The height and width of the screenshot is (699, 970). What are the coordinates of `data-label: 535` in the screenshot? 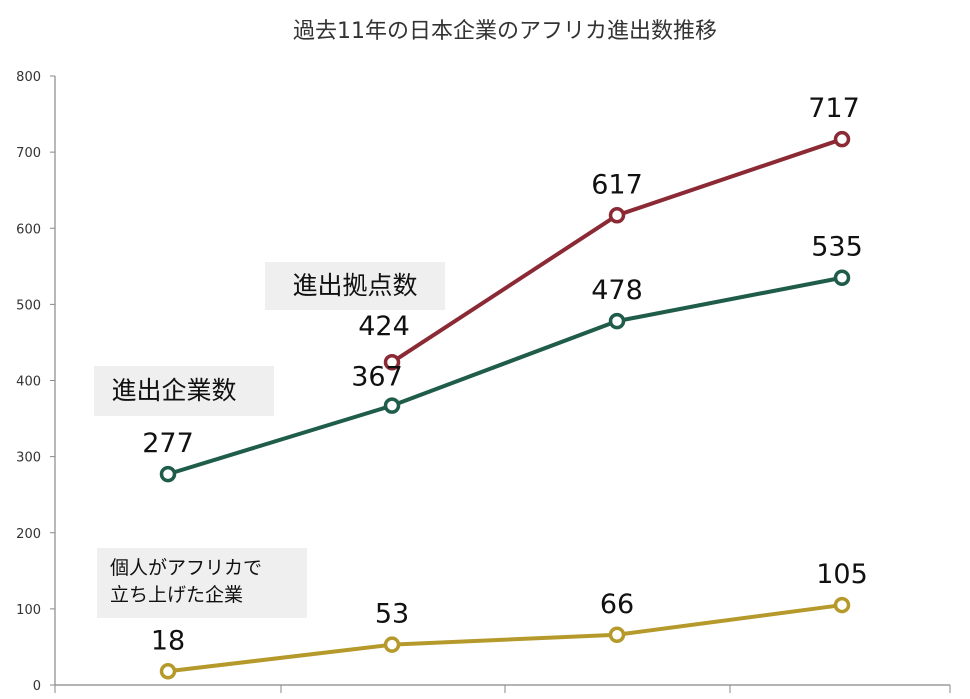 It's located at (837, 247).